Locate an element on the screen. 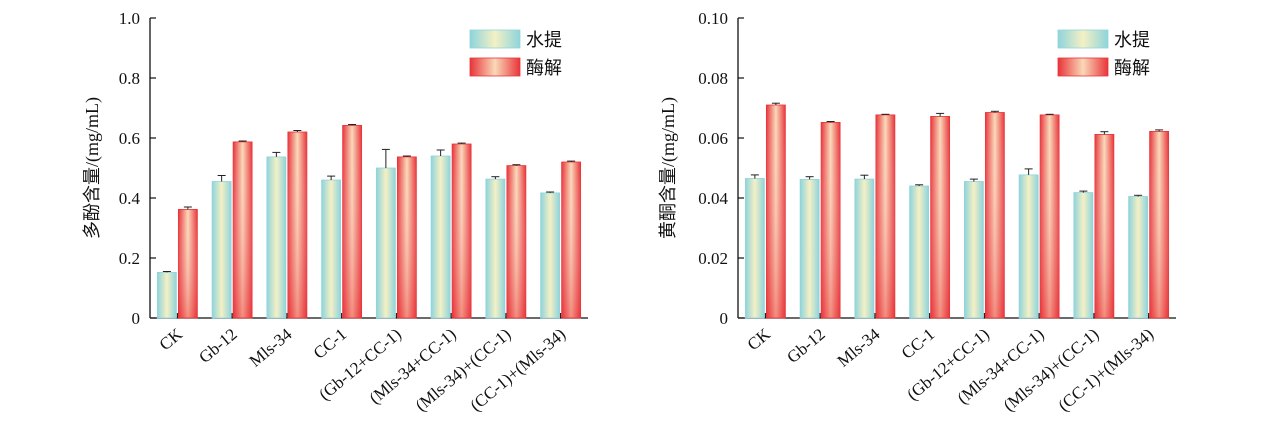 This screenshot has height=442, width=1269. y-tick-label: 0.6 is located at coordinates (129, 138).